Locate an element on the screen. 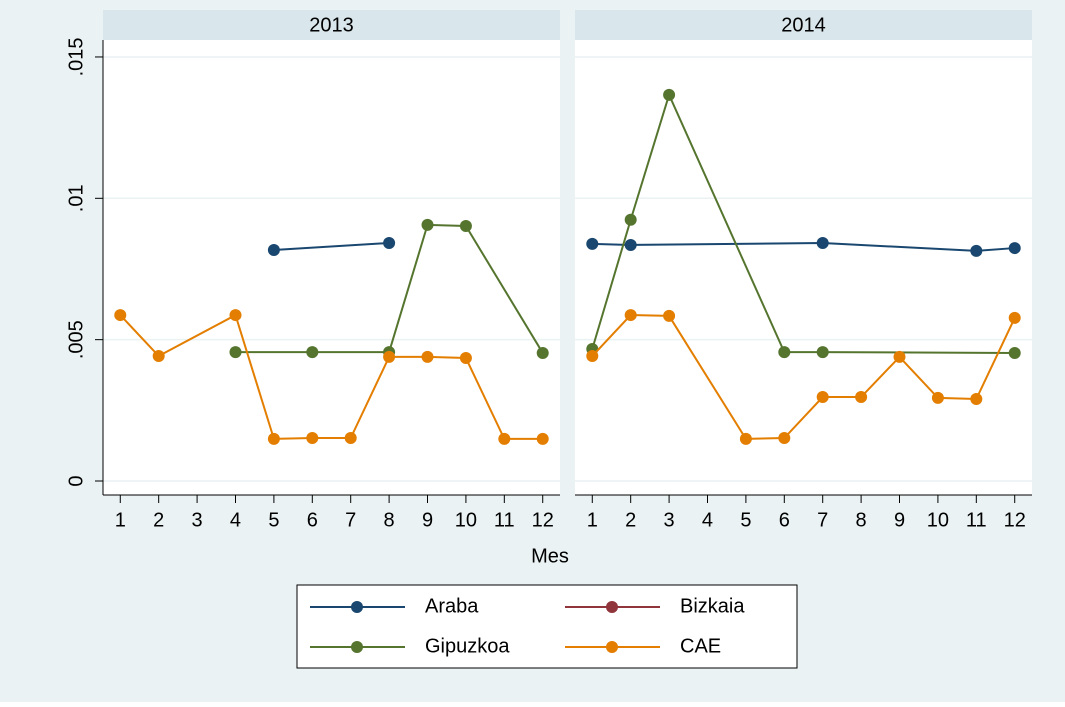  y-tick-label: .015 is located at coordinates (76, 56).